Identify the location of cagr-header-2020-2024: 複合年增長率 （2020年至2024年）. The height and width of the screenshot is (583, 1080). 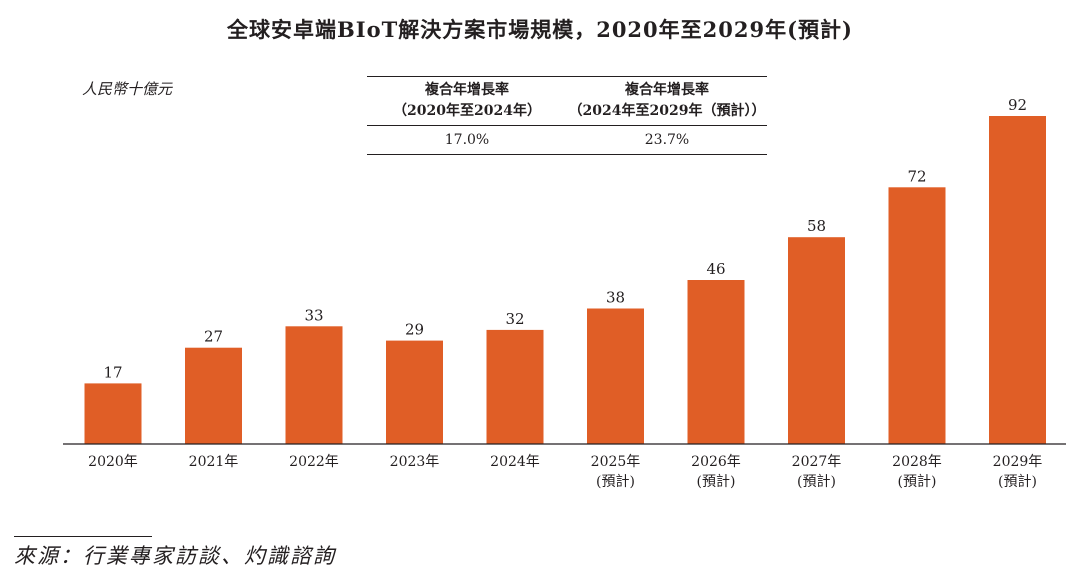
(467, 101).